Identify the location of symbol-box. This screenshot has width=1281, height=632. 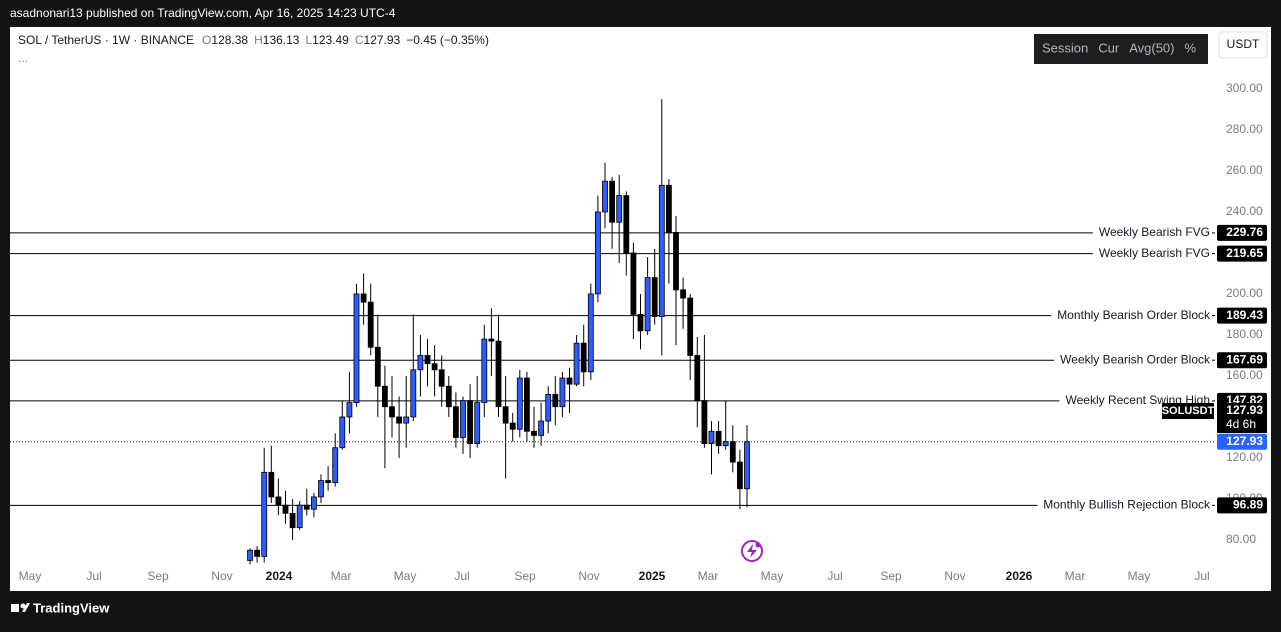
(1188, 411).